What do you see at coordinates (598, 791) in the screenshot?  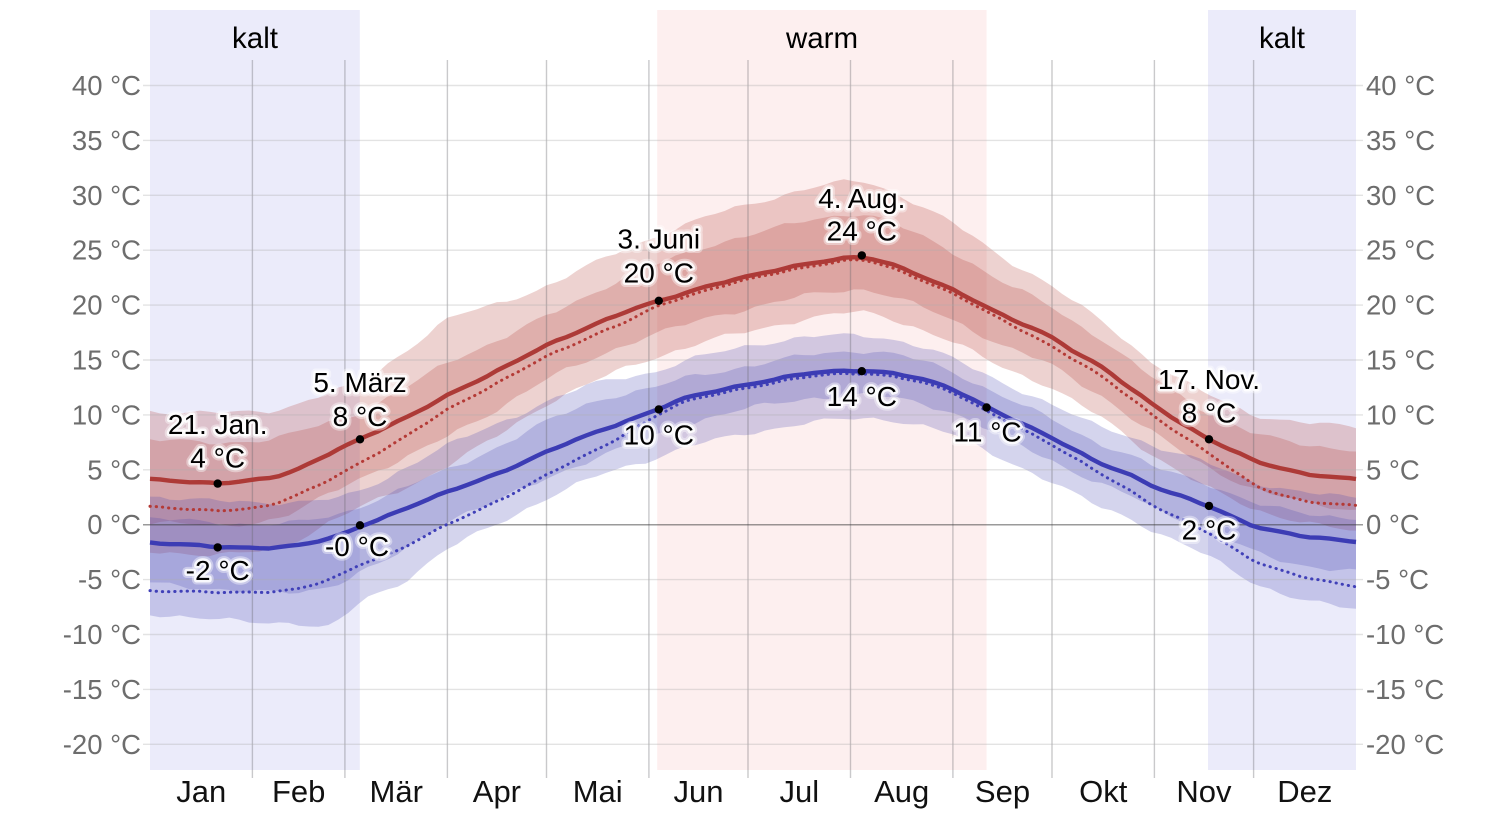 I see `svg-text: Mai` at bounding box center [598, 791].